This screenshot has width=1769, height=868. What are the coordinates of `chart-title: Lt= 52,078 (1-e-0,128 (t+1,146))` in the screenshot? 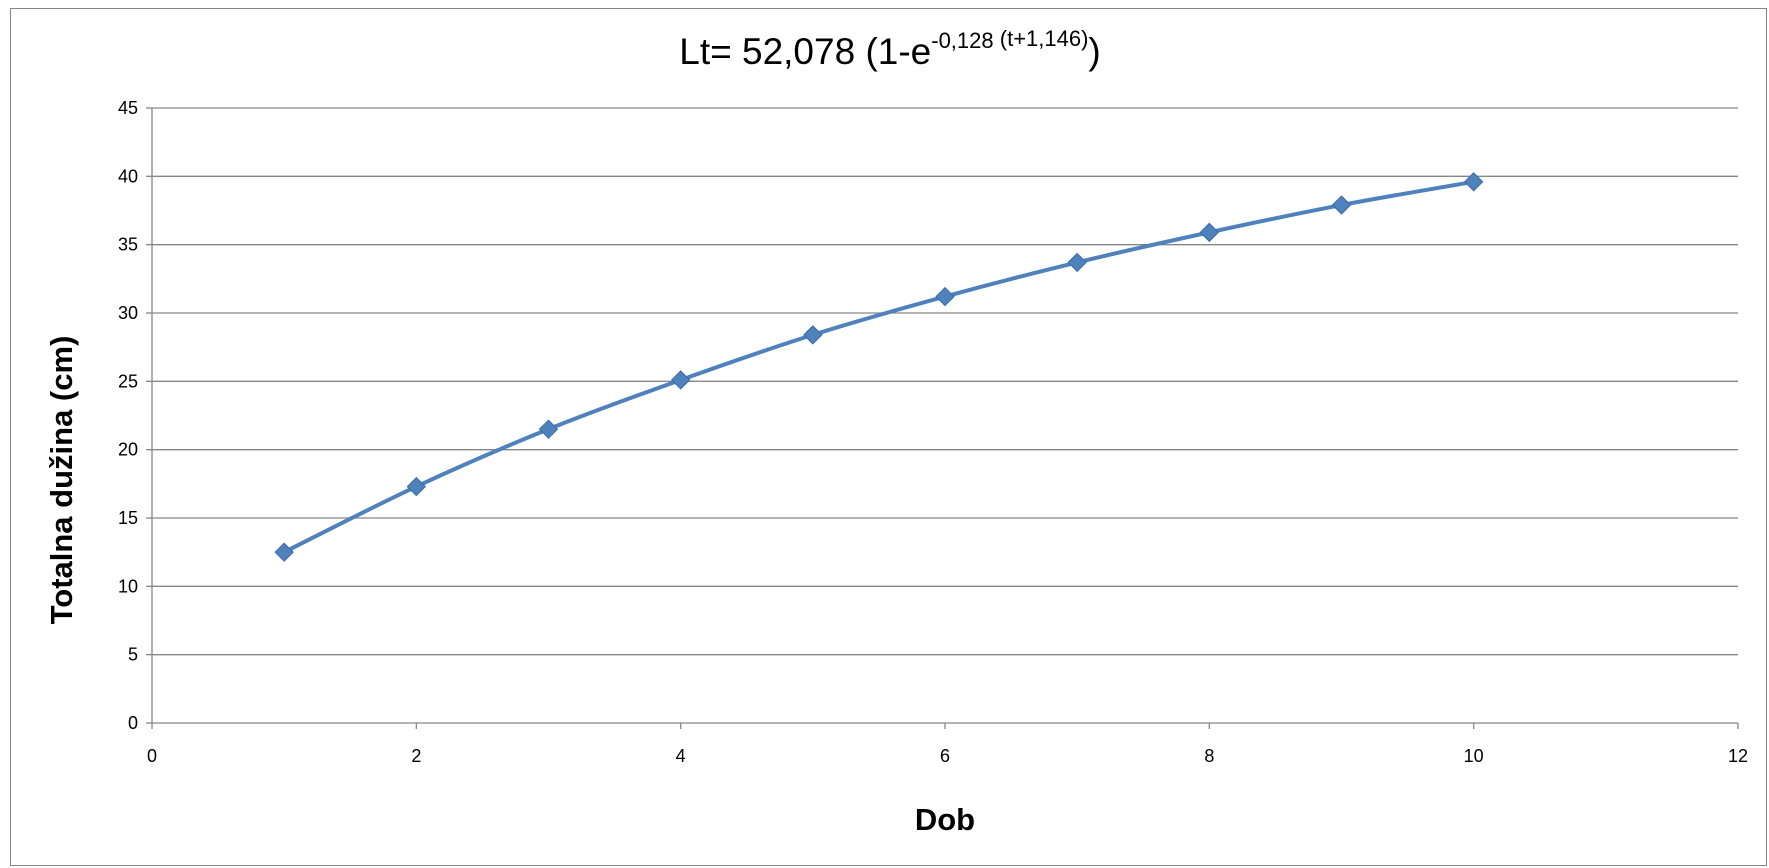 It's located at (890, 49).